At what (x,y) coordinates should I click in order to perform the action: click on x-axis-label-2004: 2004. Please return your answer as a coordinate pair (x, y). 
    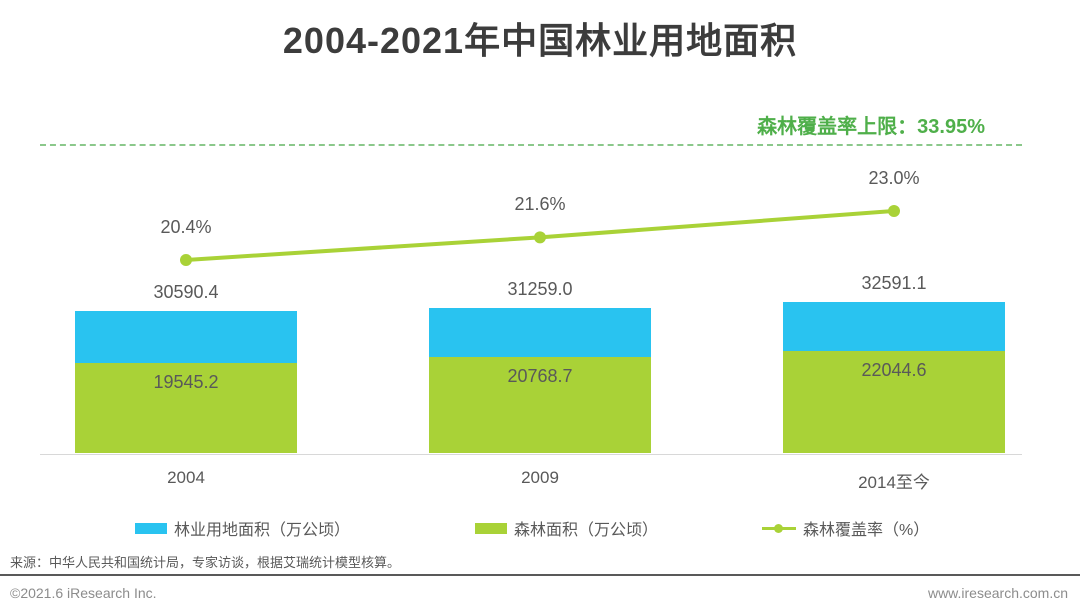
    Looking at the image, I should click on (186, 477).